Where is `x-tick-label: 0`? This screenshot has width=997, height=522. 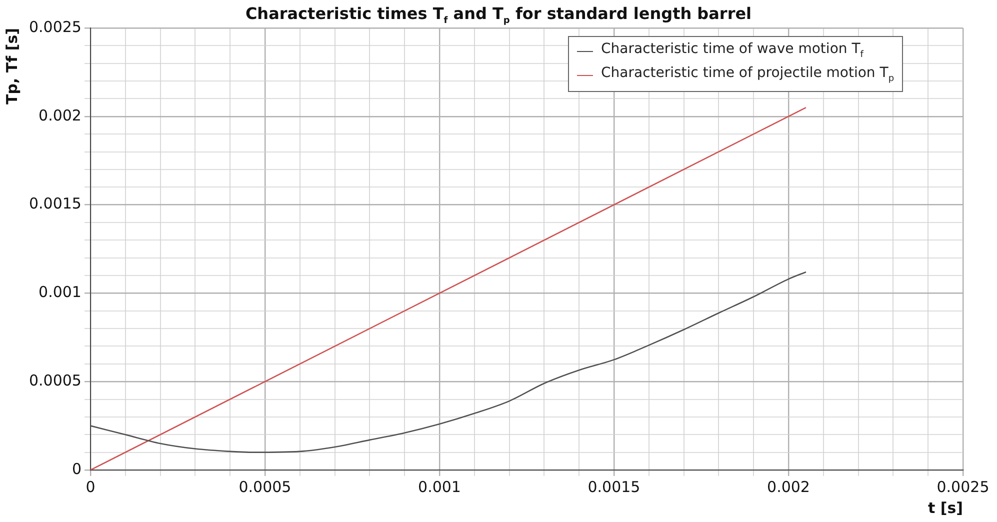 x-tick-label: 0 is located at coordinates (91, 487).